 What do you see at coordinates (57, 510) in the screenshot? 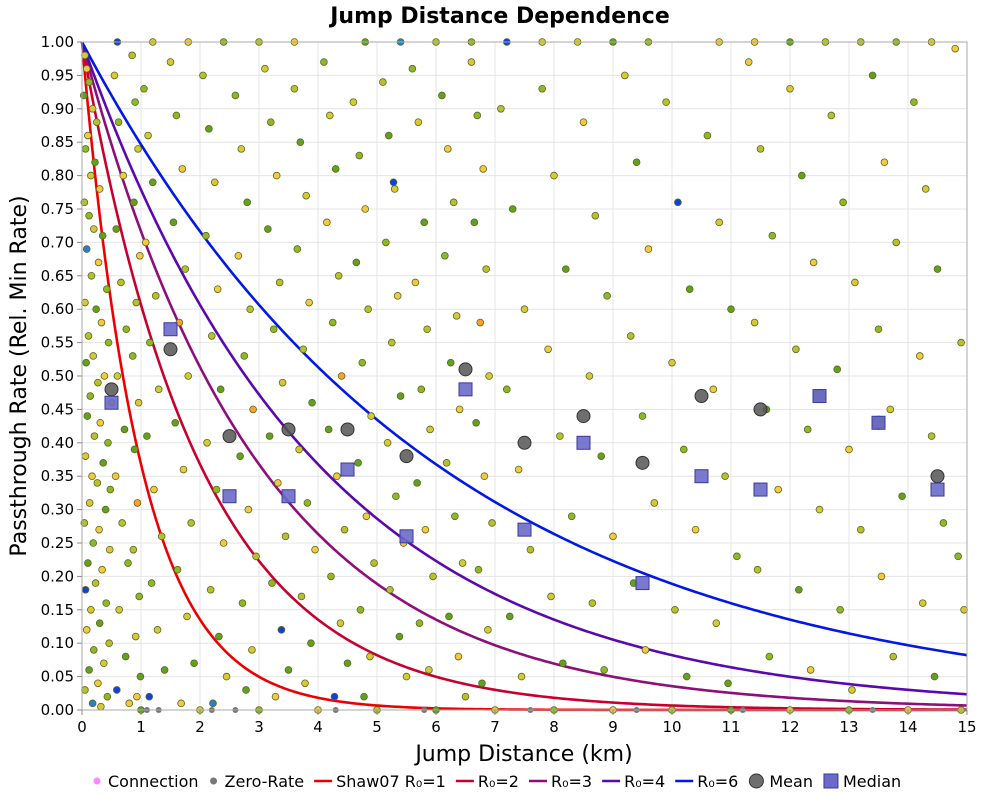
I see `y-tick-label: 0.30` at bounding box center [57, 510].